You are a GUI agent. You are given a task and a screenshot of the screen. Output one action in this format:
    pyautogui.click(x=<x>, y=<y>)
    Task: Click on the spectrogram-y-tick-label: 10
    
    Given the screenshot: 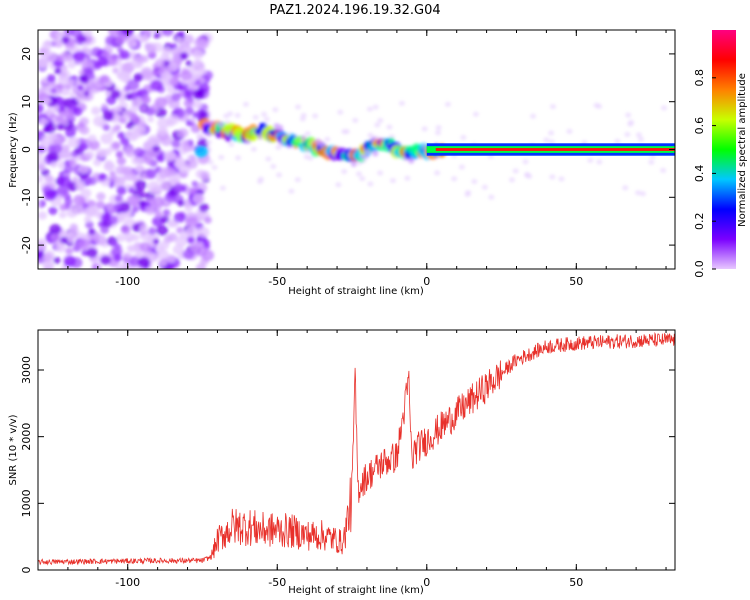 What is the action you would take?
    pyautogui.click(x=26, y=102)
    